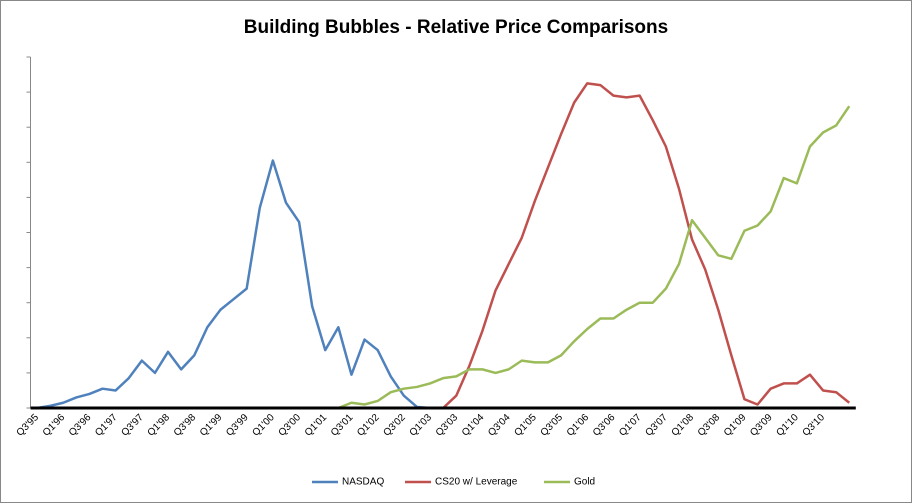  Describe the element at coordinates (476, 482) in the screenshot. I see `legend-label: CS20 w/ Leverage` at that location.